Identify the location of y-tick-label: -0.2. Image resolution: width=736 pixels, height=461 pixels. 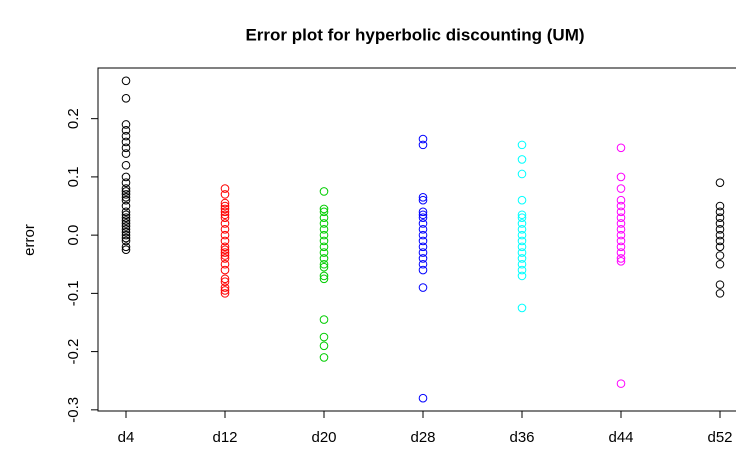
(73, 352).